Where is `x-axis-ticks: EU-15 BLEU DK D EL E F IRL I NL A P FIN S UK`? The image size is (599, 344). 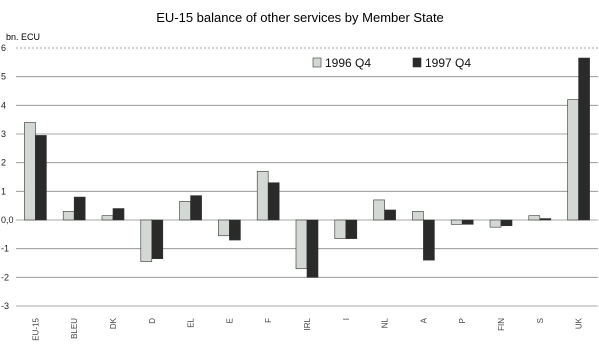
x-axis-ticks: EU-15 BLEU DK D EL E F IRL I NL A P FIN S UK is located at coordinates (307, 328).